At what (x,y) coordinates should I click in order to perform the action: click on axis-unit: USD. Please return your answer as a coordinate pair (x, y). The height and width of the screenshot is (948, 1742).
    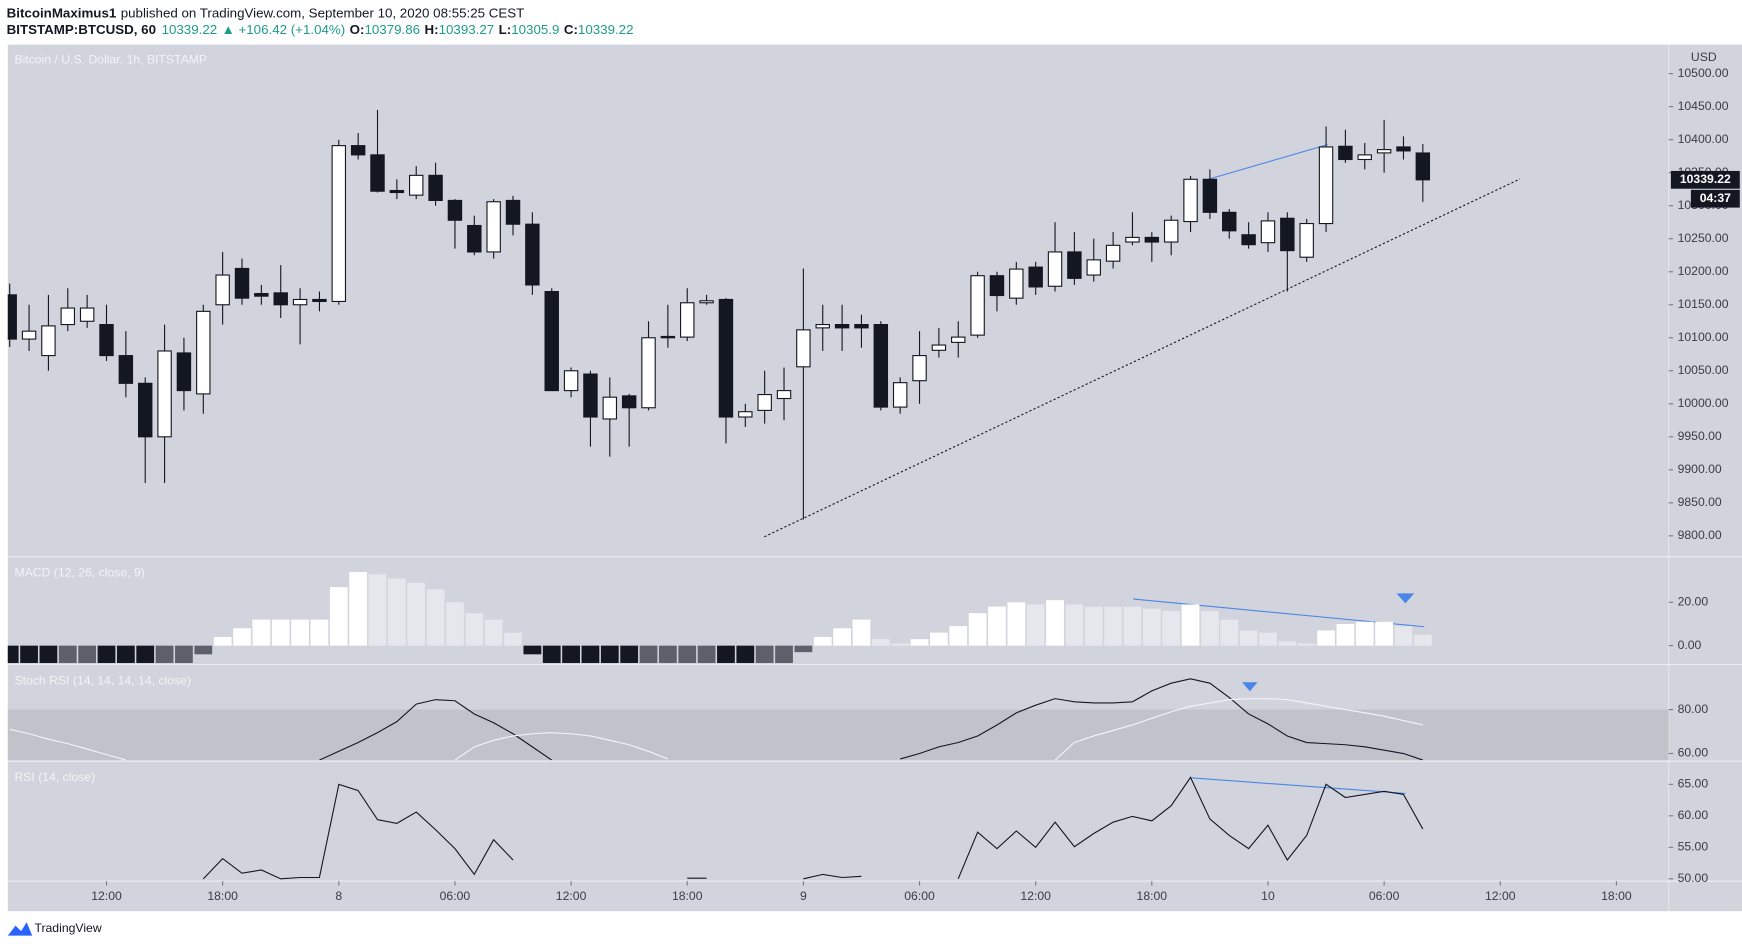
    Looking at the image, I should click on (1704, 57).